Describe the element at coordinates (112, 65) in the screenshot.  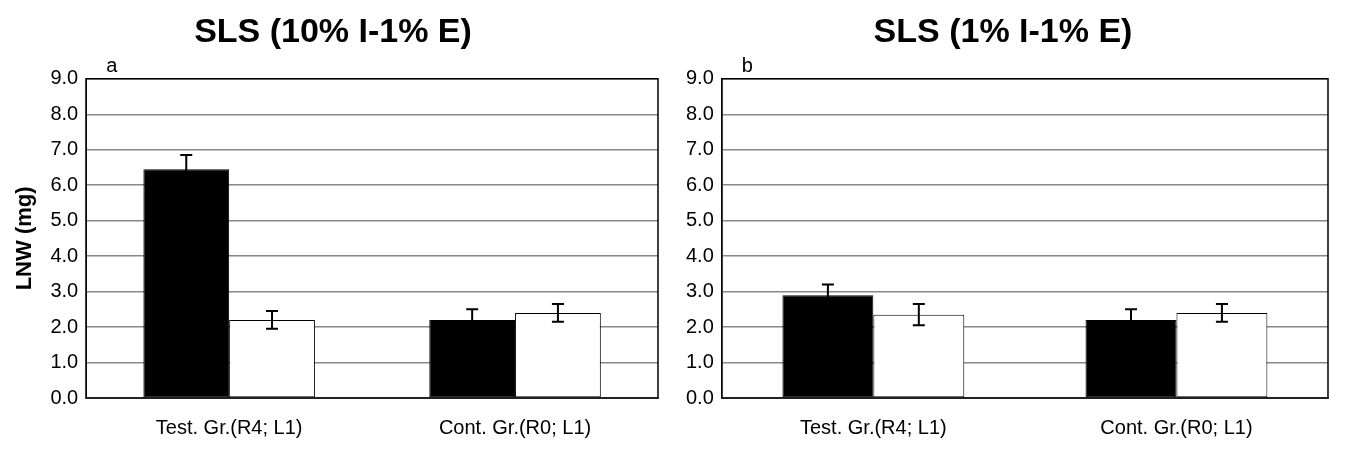
I see `text: a` at that location.